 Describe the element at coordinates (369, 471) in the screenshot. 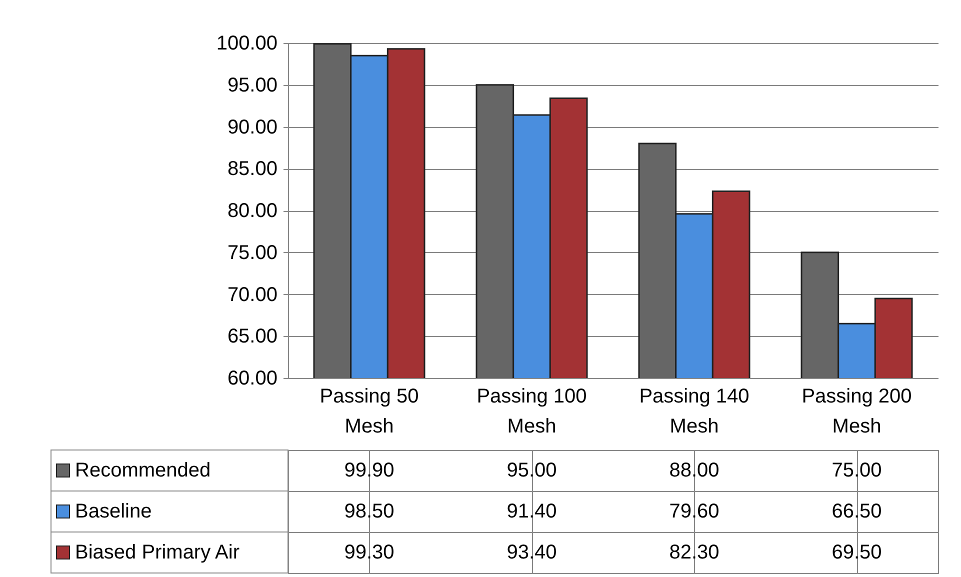

I see `data-label: 99.90` at that location.